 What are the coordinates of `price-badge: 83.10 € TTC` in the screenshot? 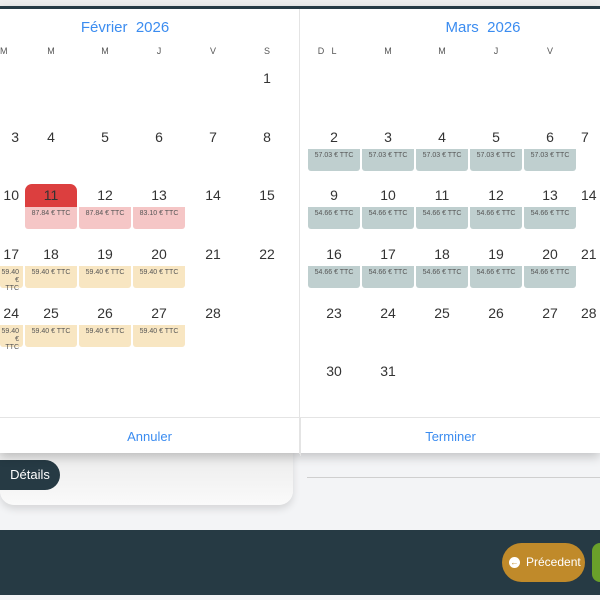 It's located at (159, 218).